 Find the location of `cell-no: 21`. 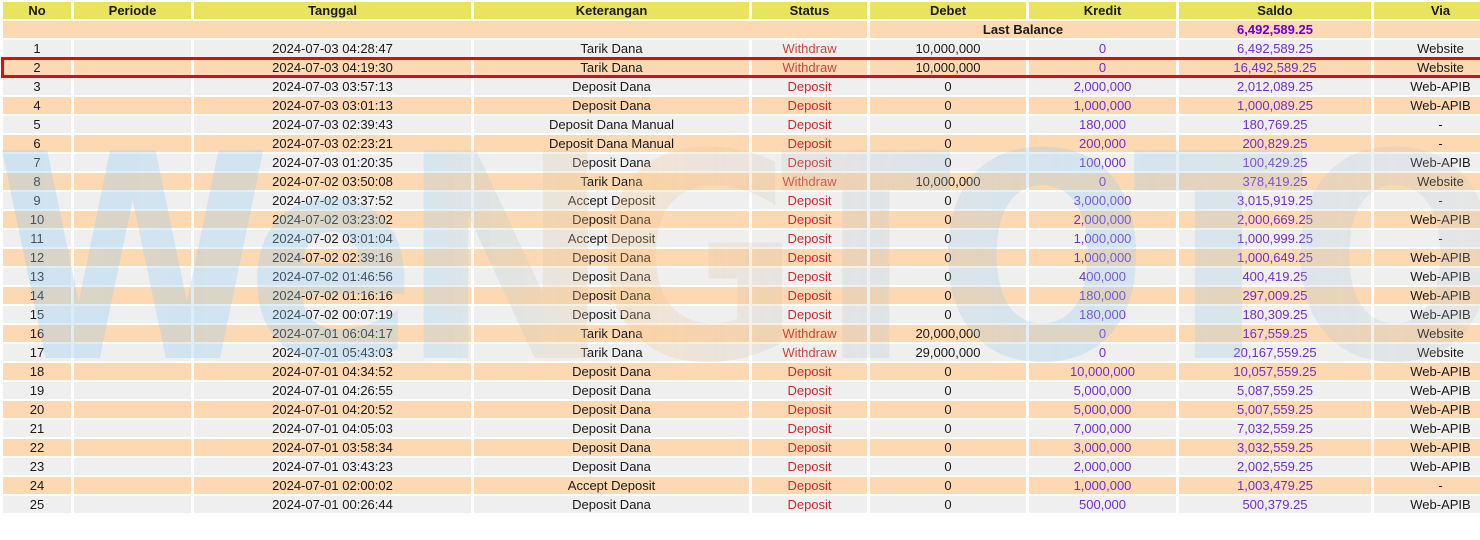

cell-no: 21 is located at coordinates (37, 428).